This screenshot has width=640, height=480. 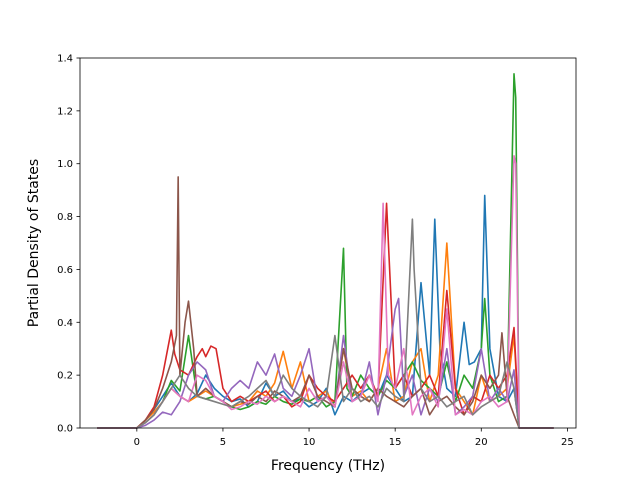 What do you see at coordinates (65, 111) in the screenshot?
I see `y-tick-label: 1.2` at bounding box center [65, 111].